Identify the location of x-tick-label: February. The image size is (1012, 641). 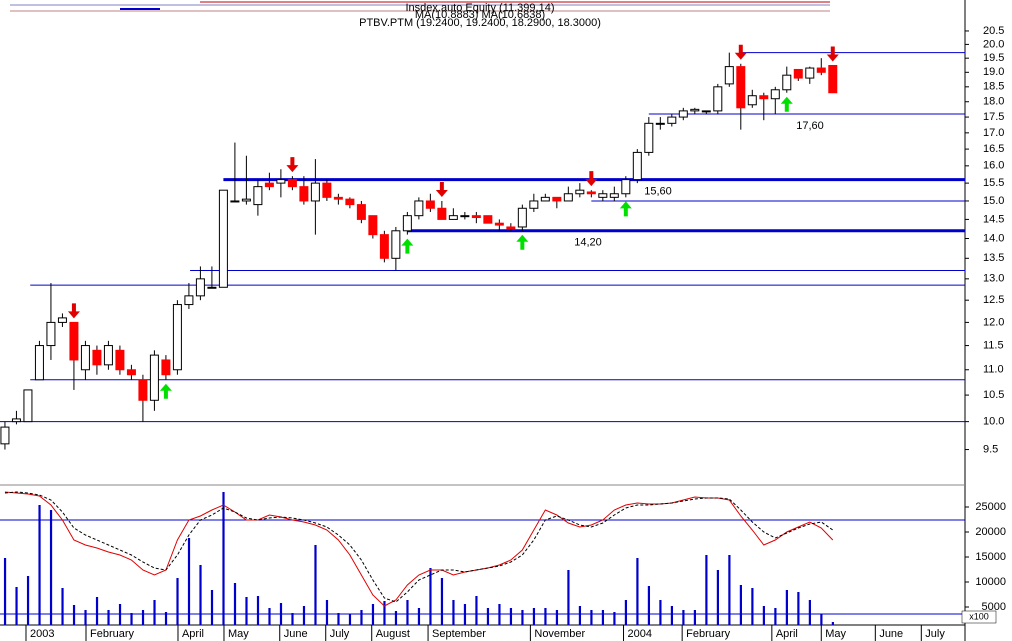
(112, 634).